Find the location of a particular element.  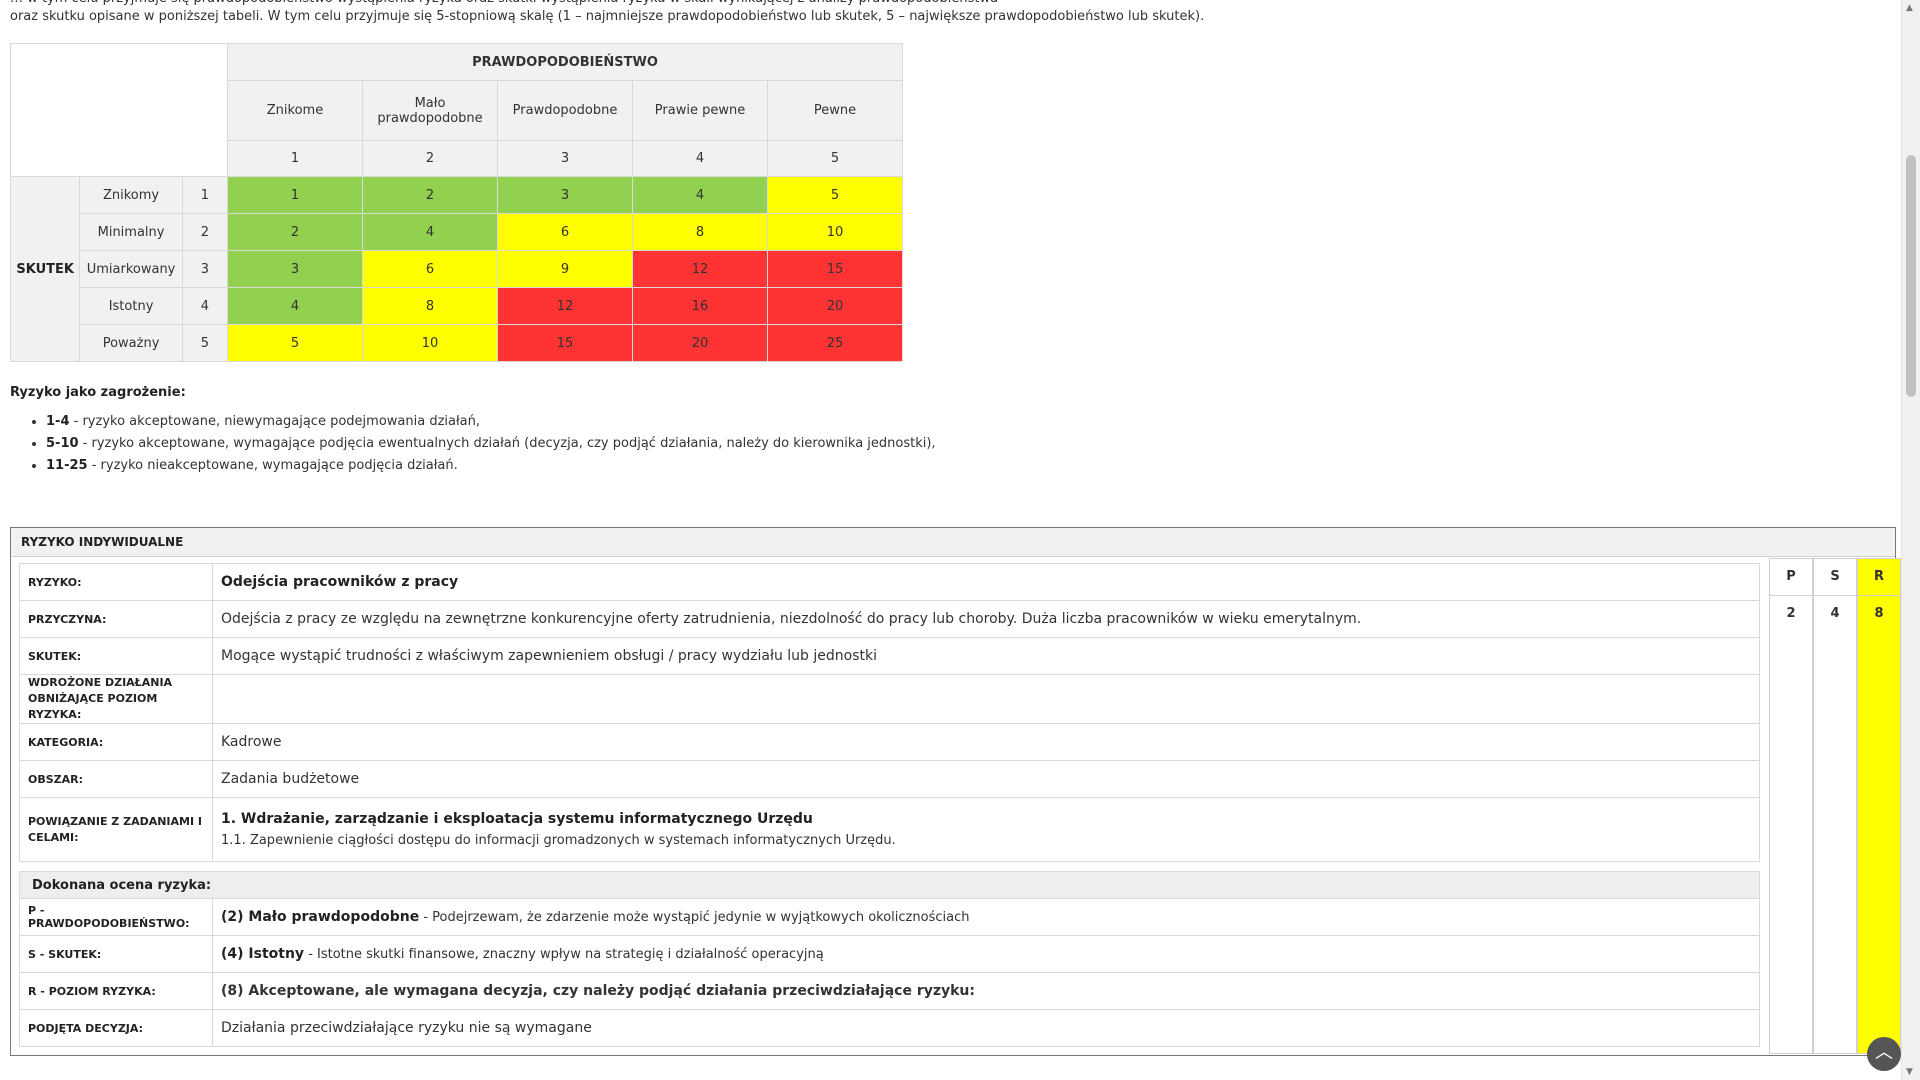

matrix-cell: 2 is located at coordinates (295, 232).